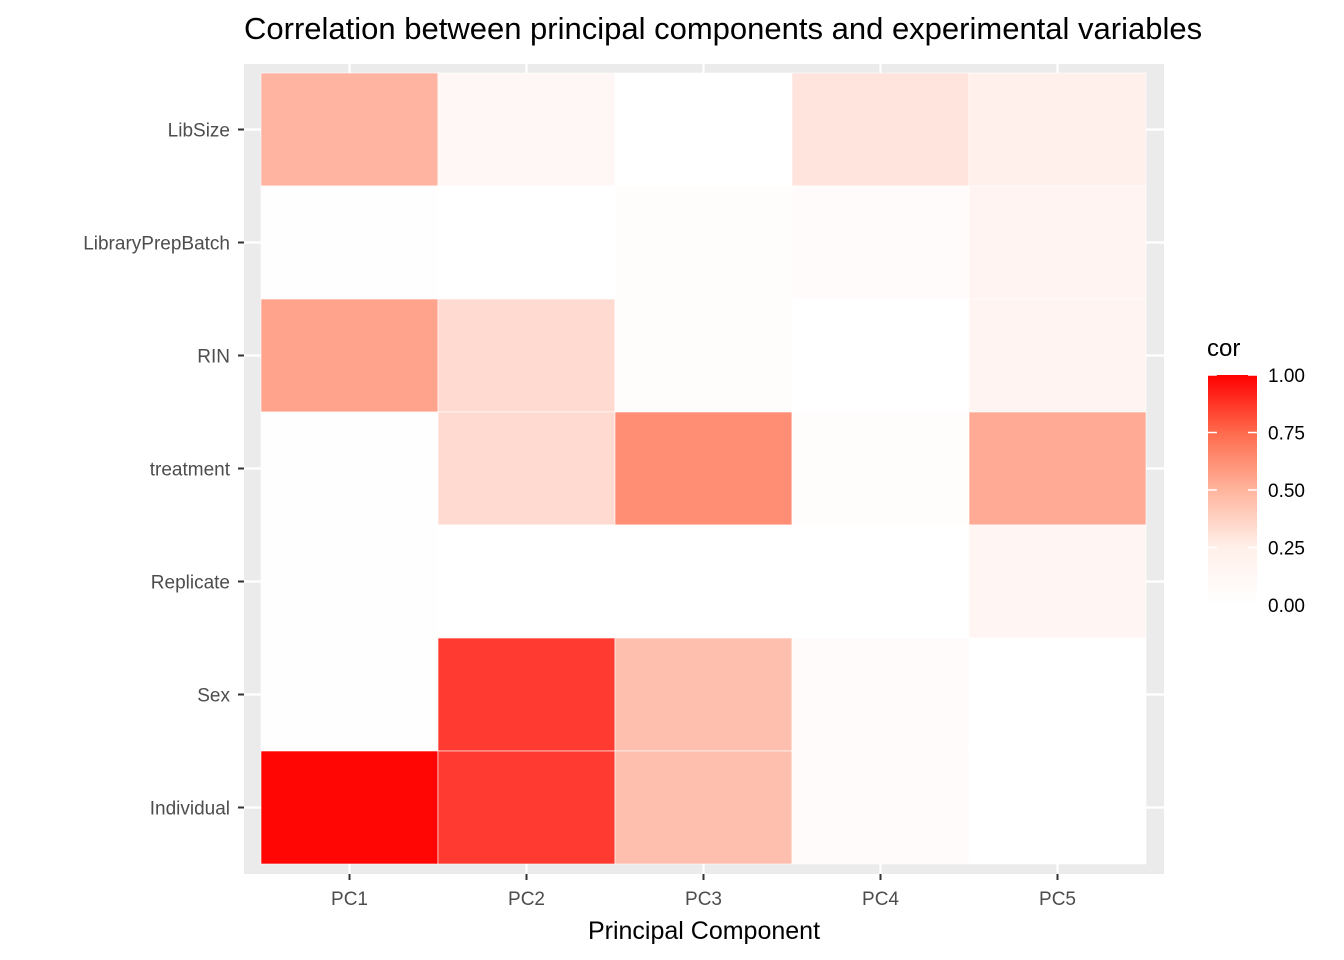 Image resolution: width=1344 pixels, height=960 pixels. Describe the element at coordinates (703, 694) in the screenshot. I see `heatmap-cell-Sex-PC3` at that location.